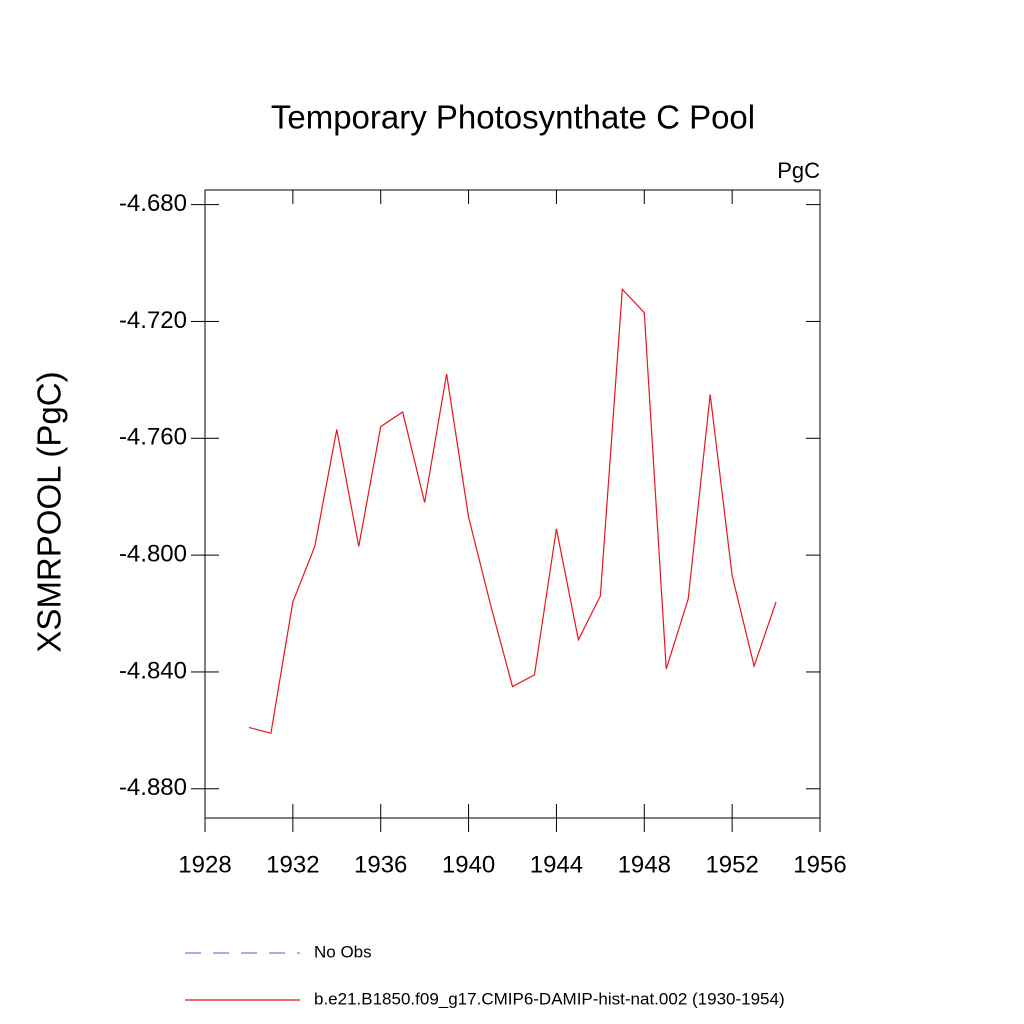 The height and width of the screenshot is (1024, 1024). I want to click on x-tick-label: 1944, so click(556, 864).